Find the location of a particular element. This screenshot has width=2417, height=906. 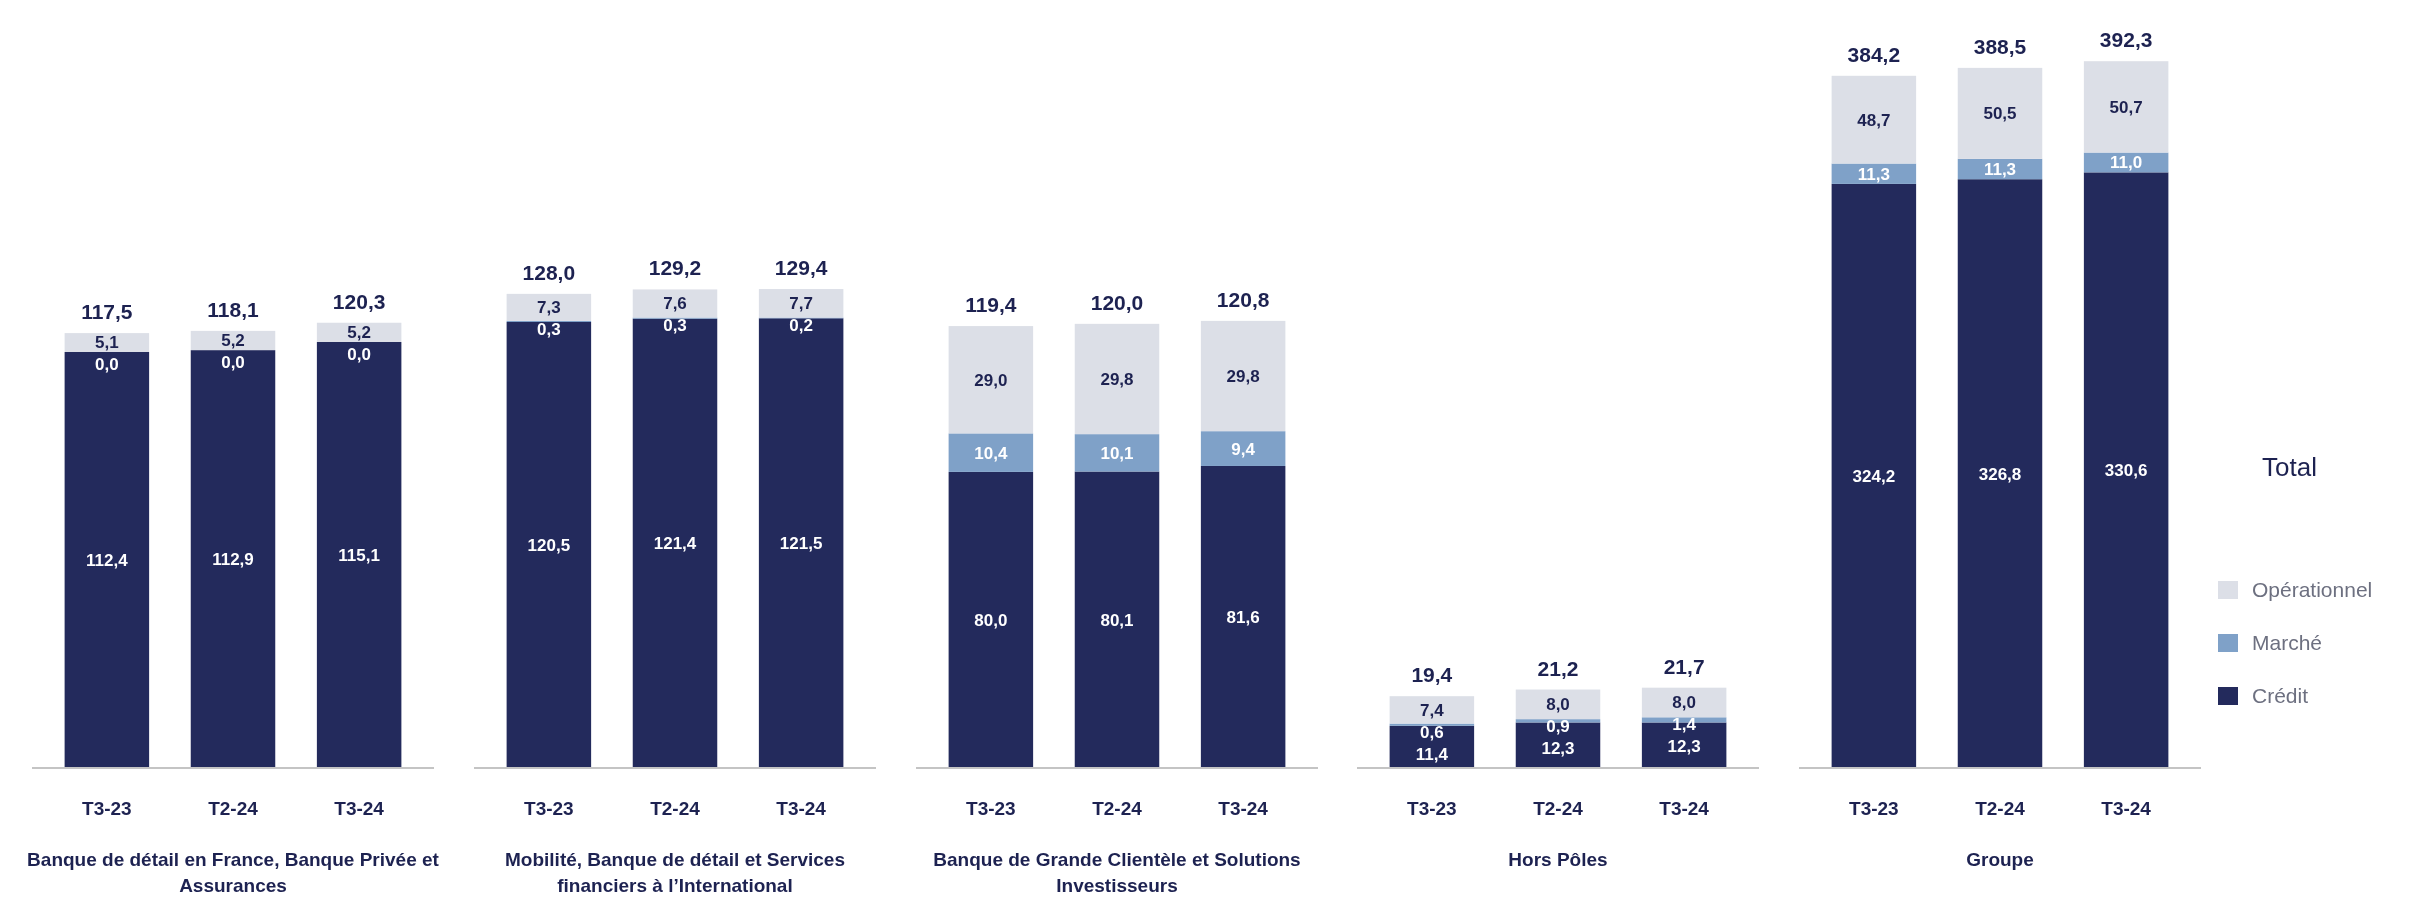

data-label: 0,6 is located at coordinates (1432, 732).